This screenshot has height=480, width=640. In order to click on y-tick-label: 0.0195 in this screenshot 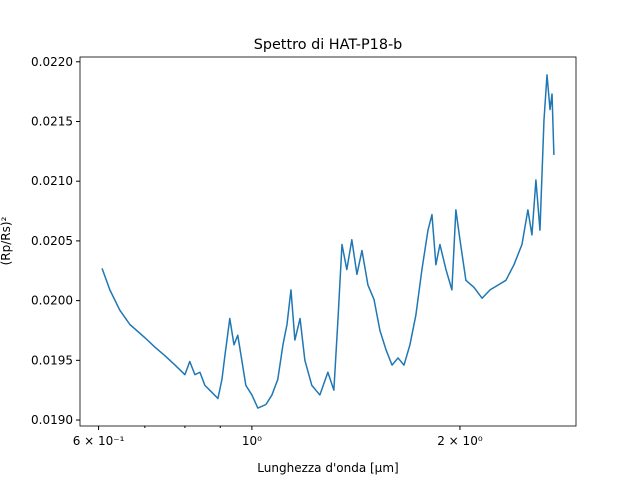, I will do `click(52, 360)`.